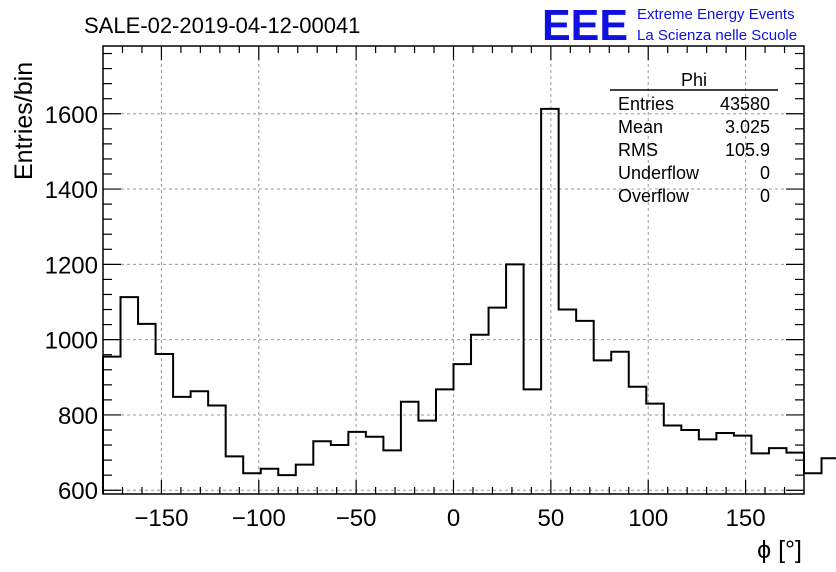 This screenshot has height=572, width=836. What do you see at coordinates (716, 14) in the screenshot?
I see `org-name-line1: Extreme Energy Events` at bounding box center [716, 14].